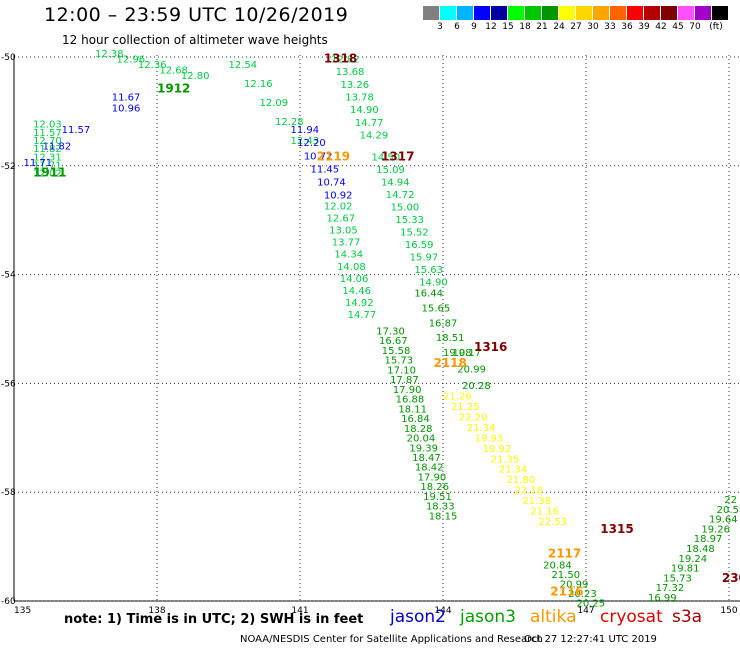 The image size is (740, 650). I want to click on swh-value: 12.36, so click(152, 65).